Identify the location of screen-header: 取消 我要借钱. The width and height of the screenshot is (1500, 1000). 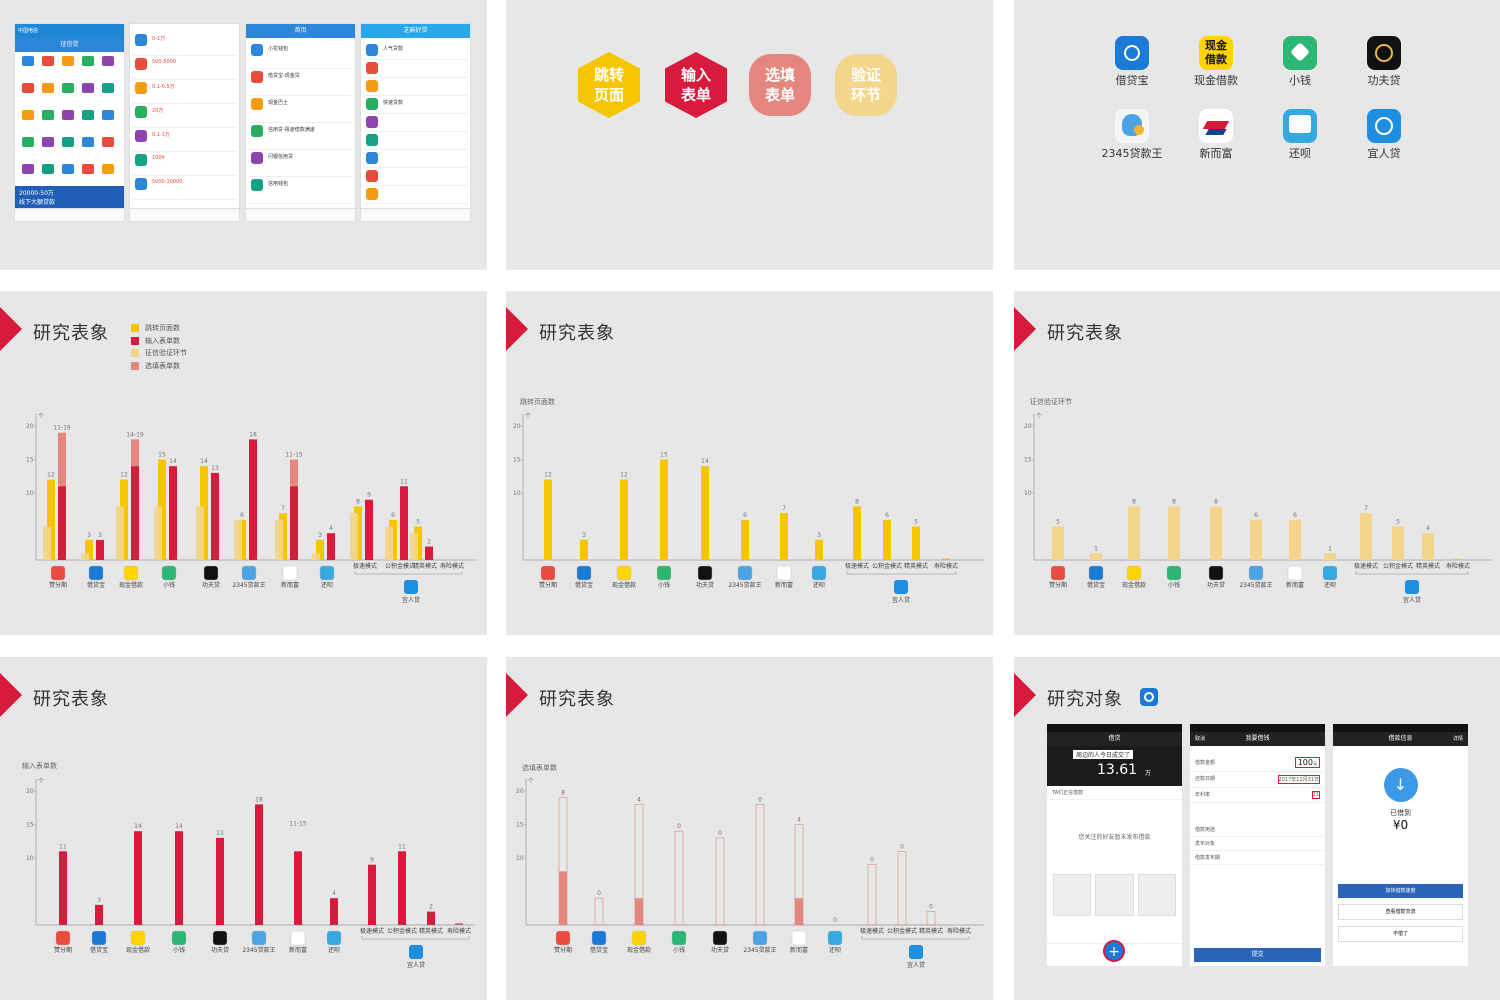
(1257, 739).